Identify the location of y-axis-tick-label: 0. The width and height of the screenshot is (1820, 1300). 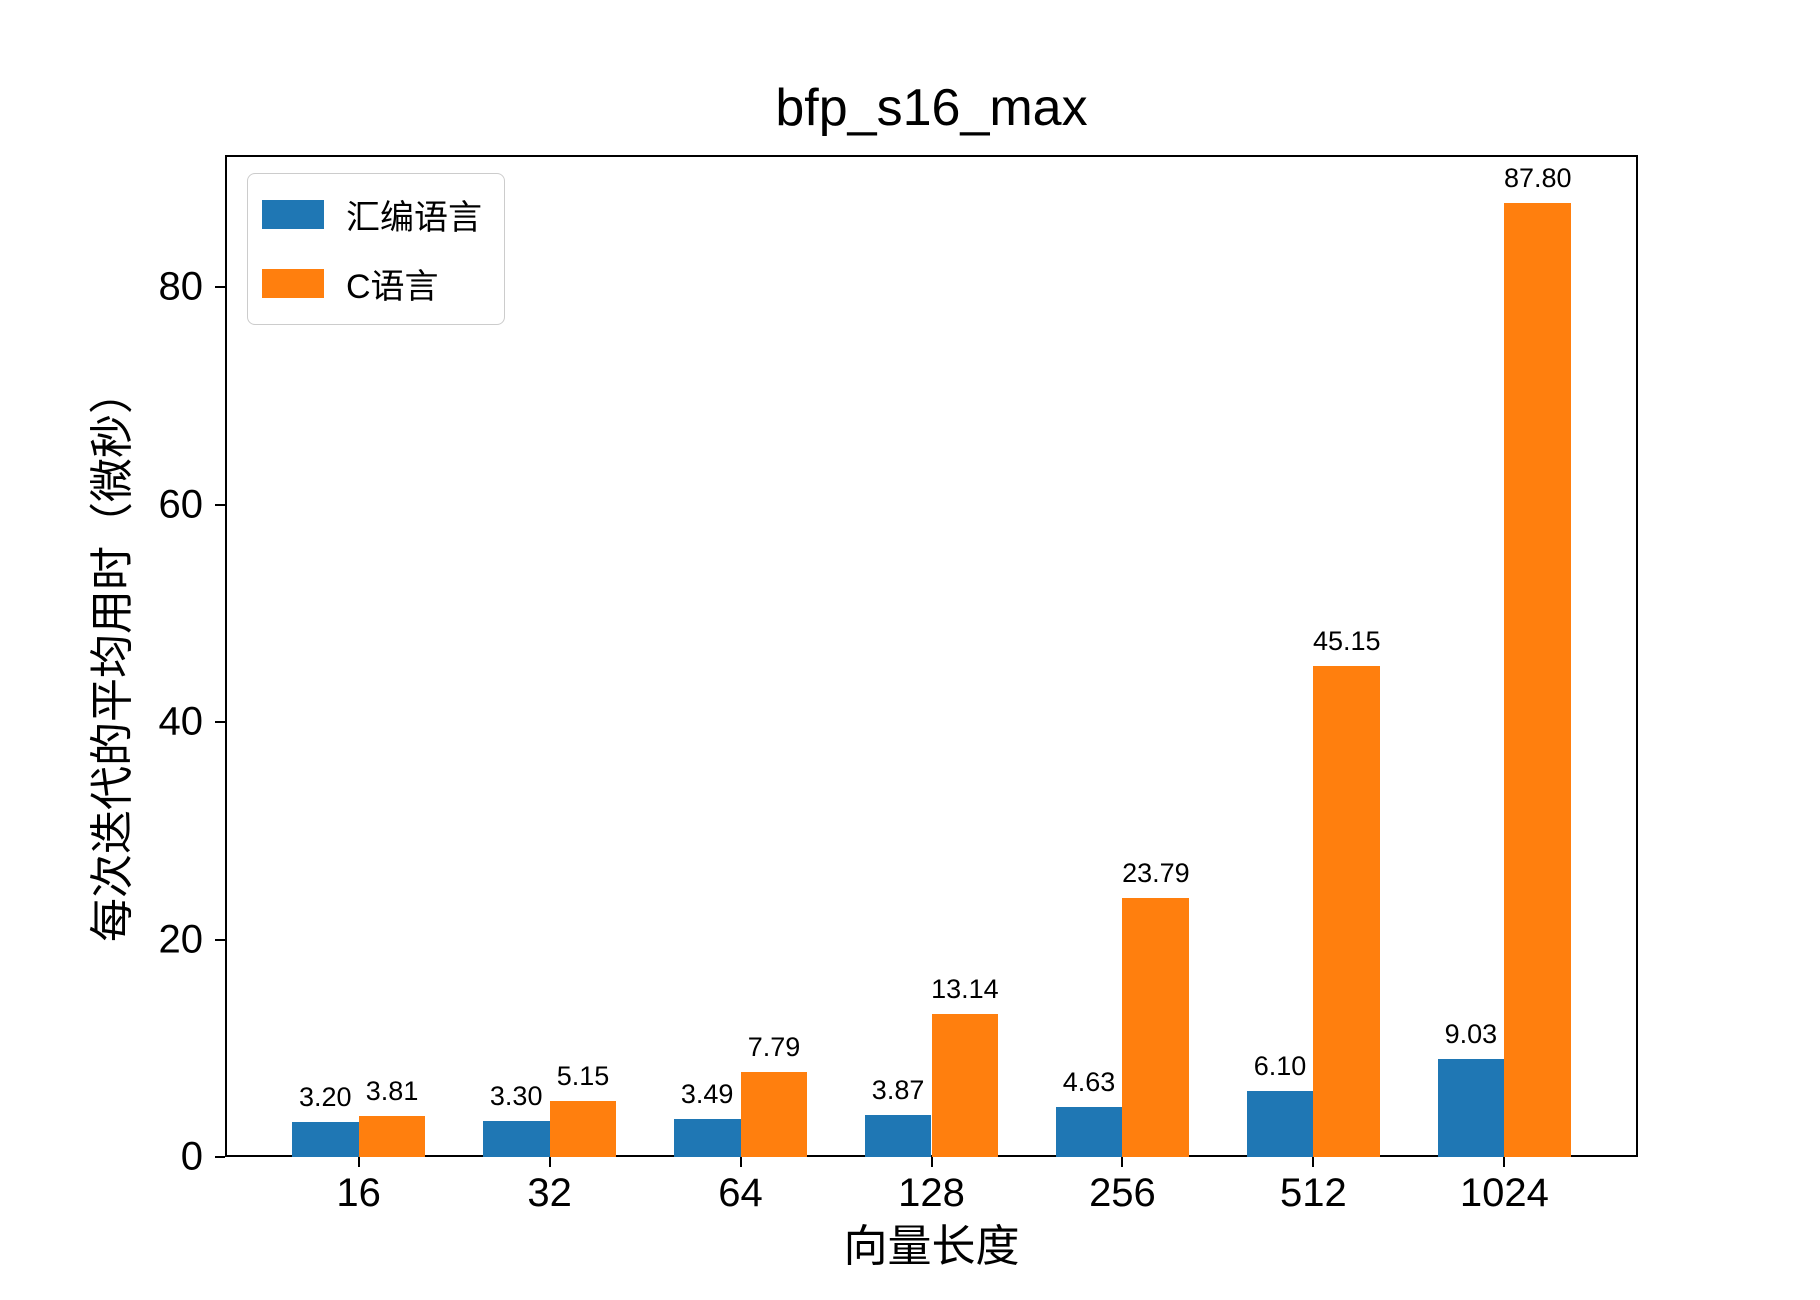
(191, 1156).